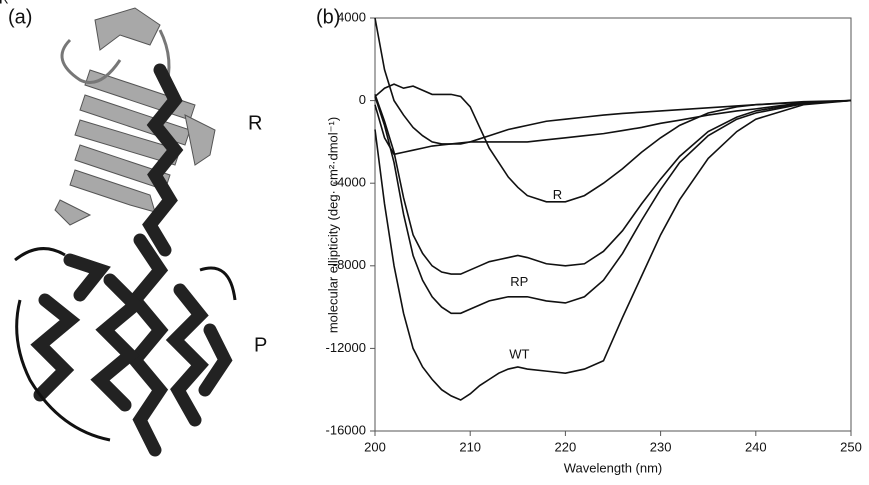  What do you see at coordinates (260, 345) in the screenshot?
I see `domain-label: P` at bounding box center [260, 345].